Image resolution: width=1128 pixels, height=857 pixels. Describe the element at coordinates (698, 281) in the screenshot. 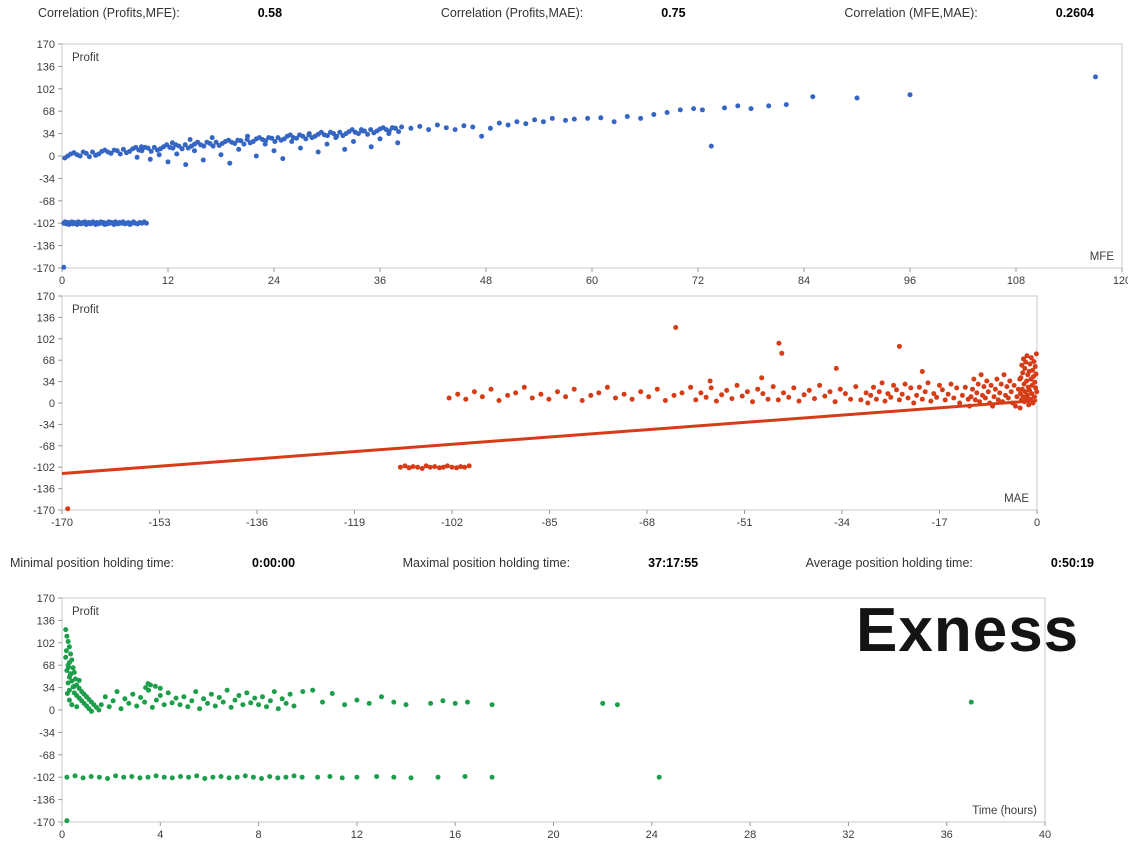

I see `svg-text: 72` at that location.